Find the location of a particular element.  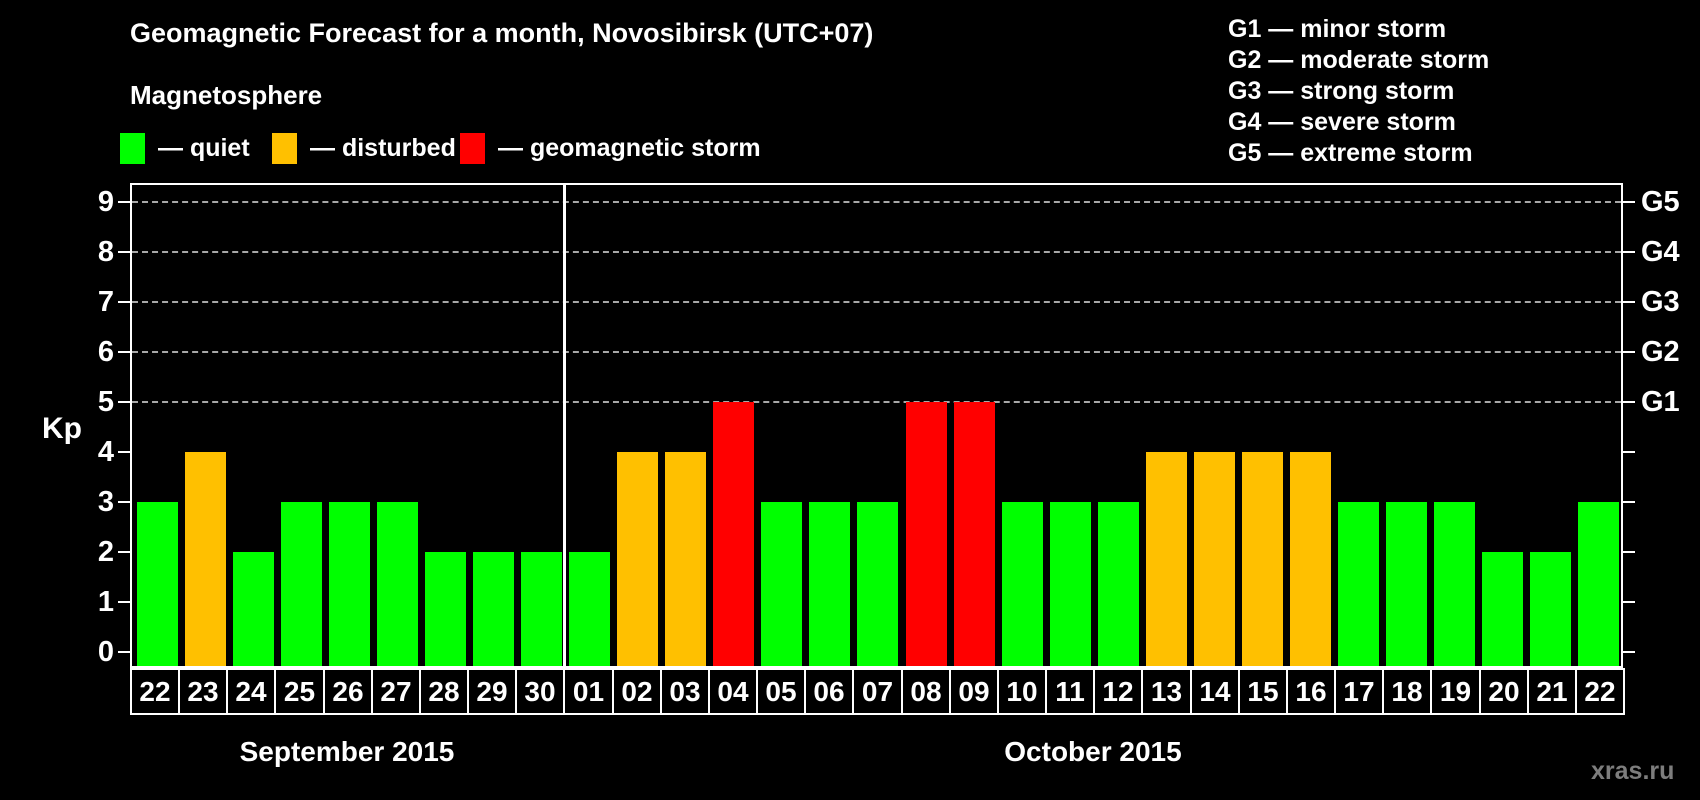

legend-item-quiet: — quiet is located at coordinates (185, 148).